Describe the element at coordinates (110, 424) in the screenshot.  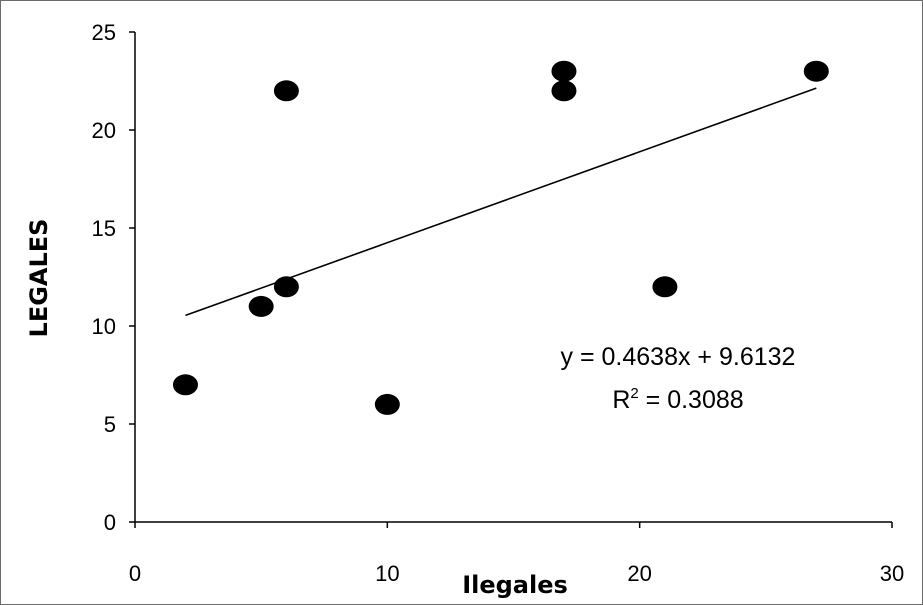
I see `y-tick-label: 5` at that location.